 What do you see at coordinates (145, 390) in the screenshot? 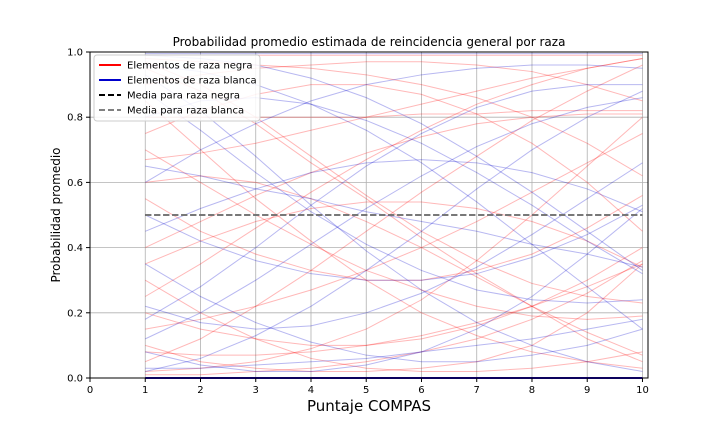
I see `x-tick-label: 1` at bounding box center [145, 390].